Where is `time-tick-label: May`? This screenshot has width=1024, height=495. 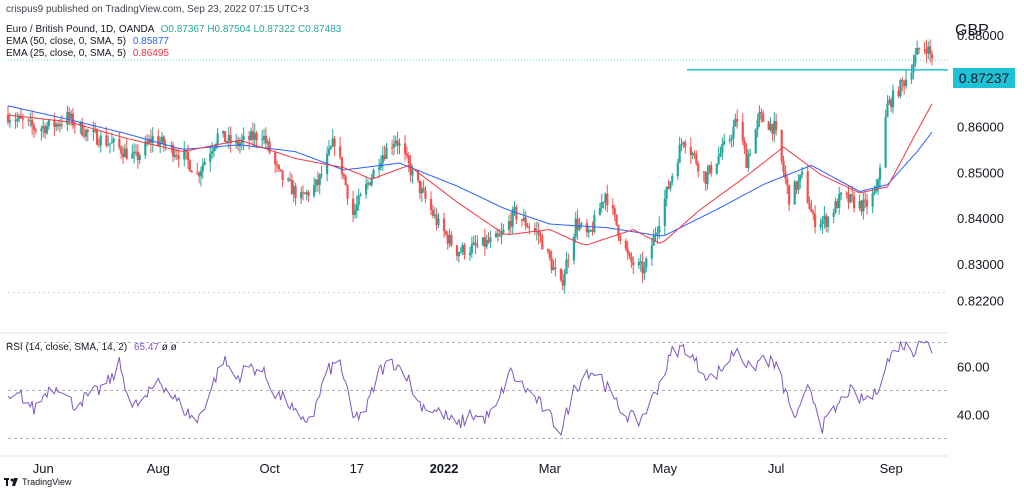
time-tick-label: May is located at coordinates (665, 468).